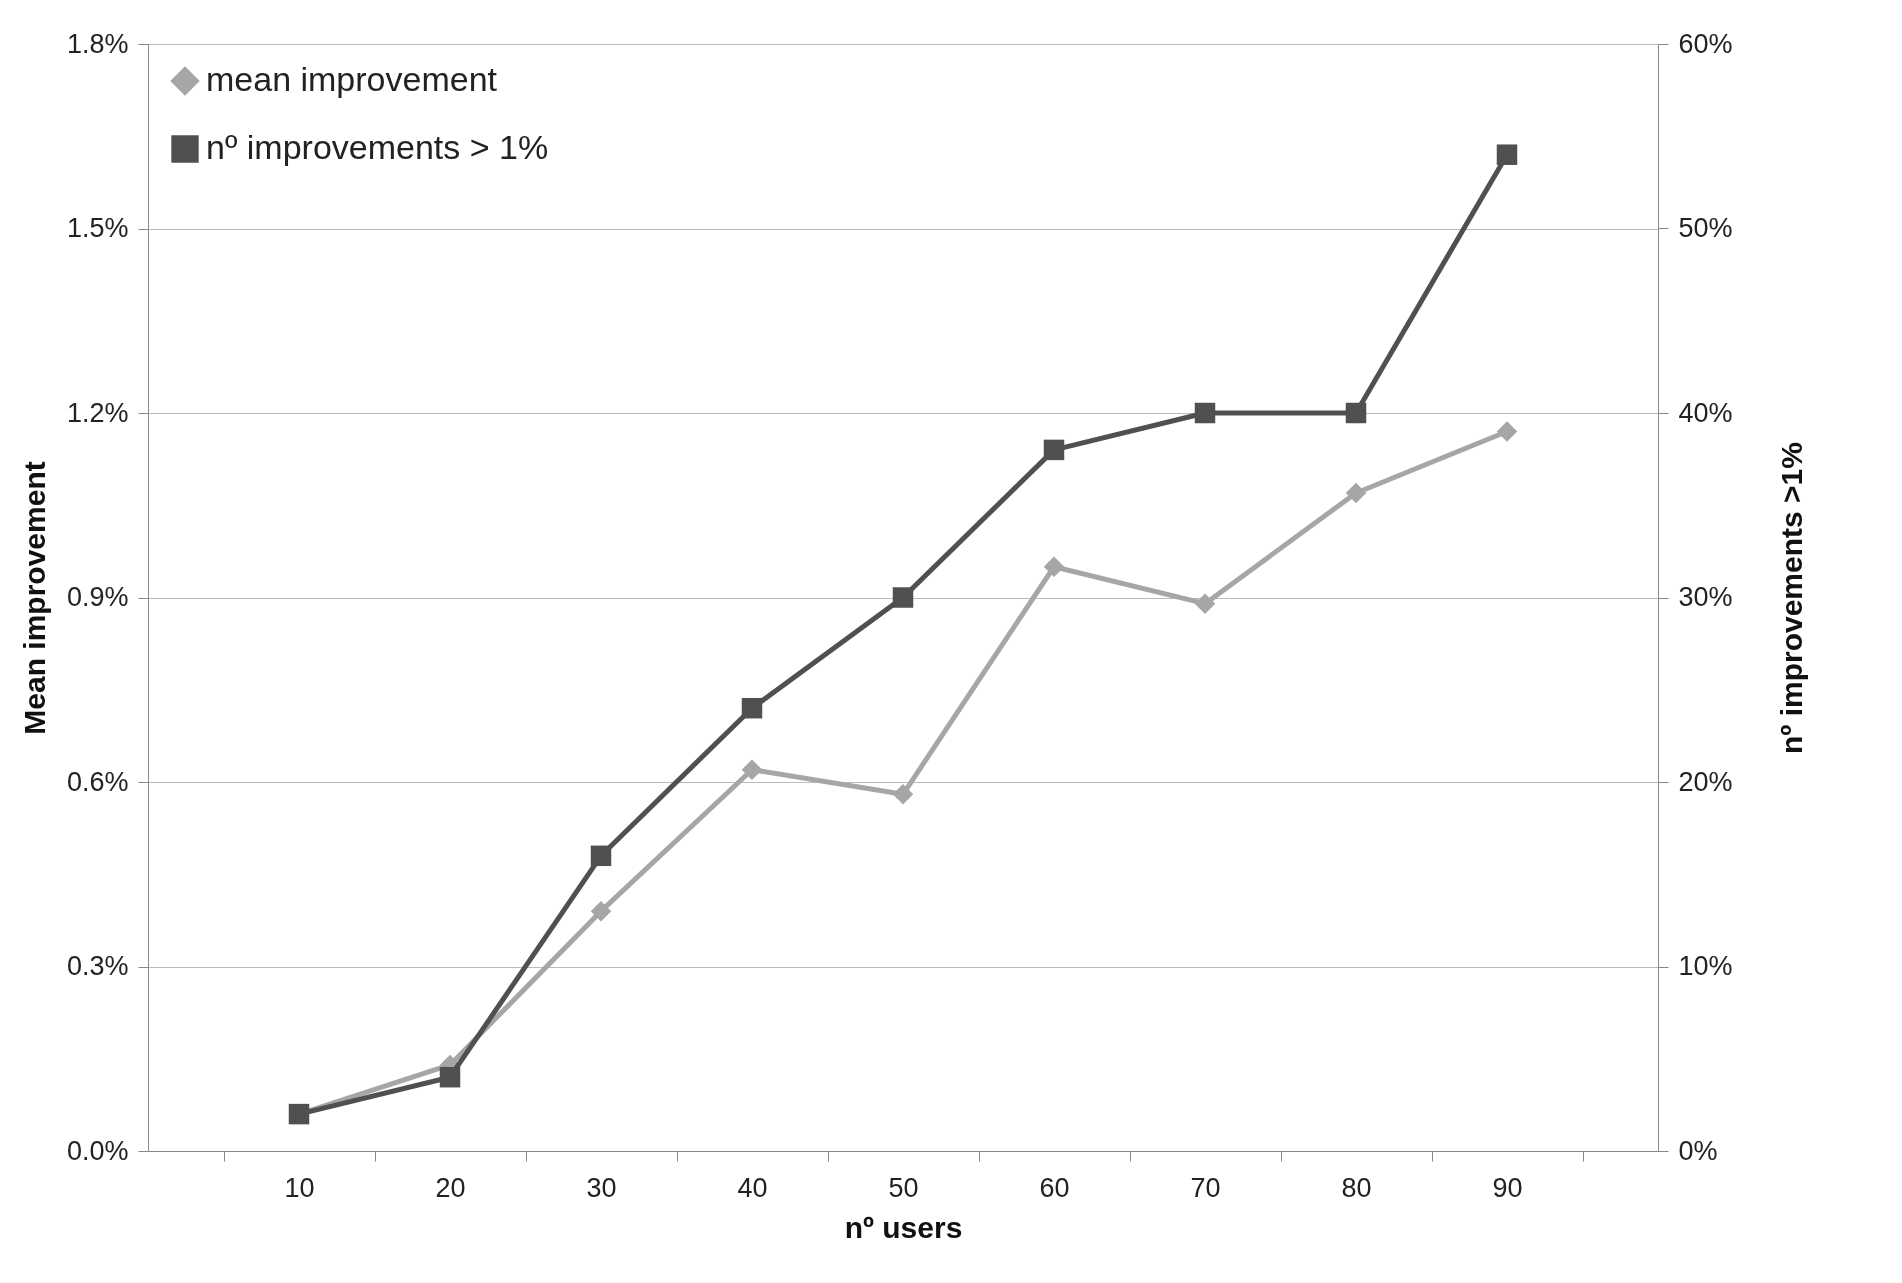 The height and width of the screenshot is (1283, 1902). Describe the element at coordinates (97, 228) in the screenshot. I see `y-tick-label: 1.5%` at that location.